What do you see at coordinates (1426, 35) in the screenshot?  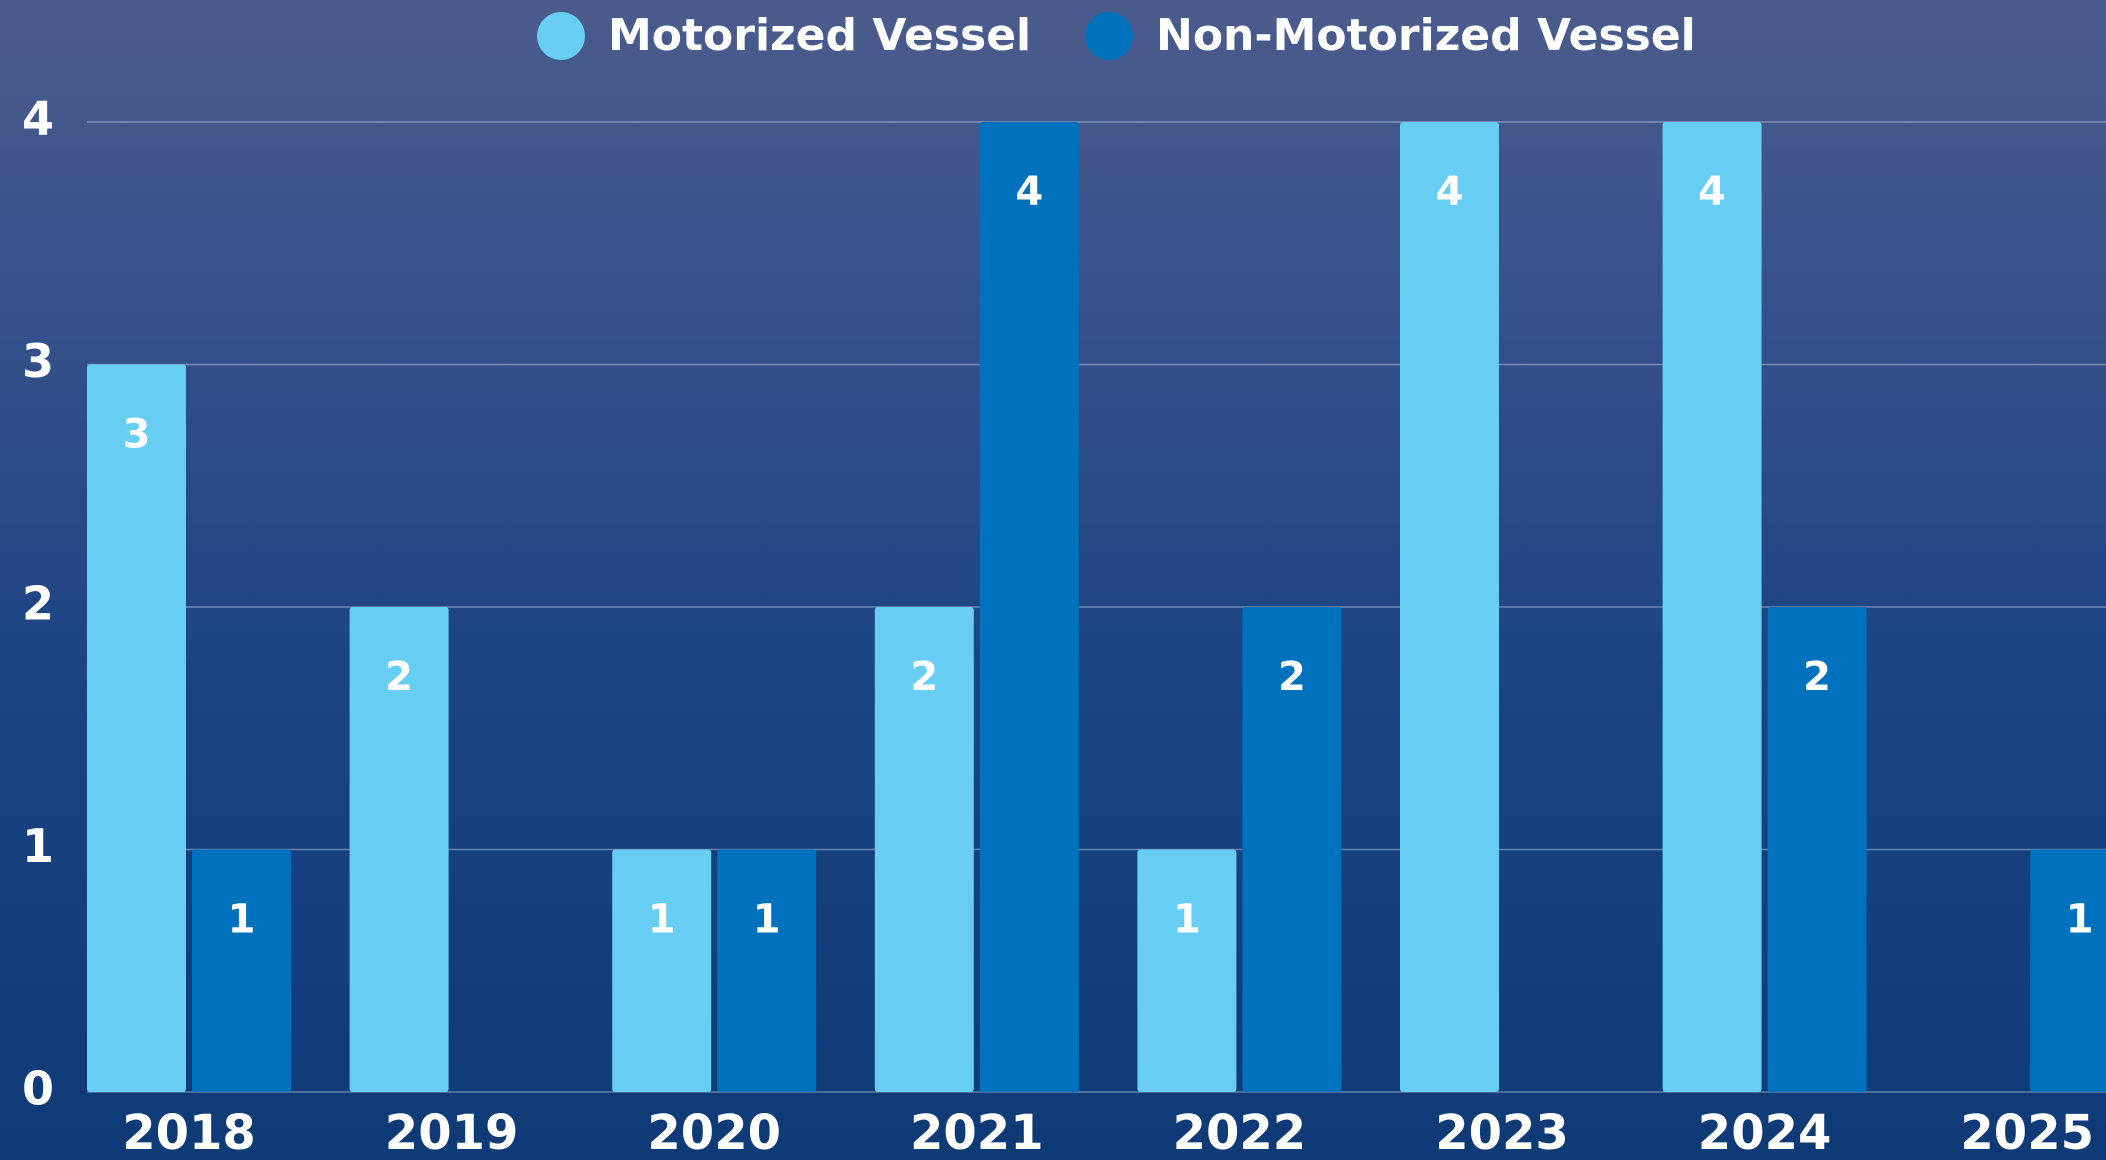 I see `legend-label: Non-Motorized Vessel` at bounding box center [1426, 35].